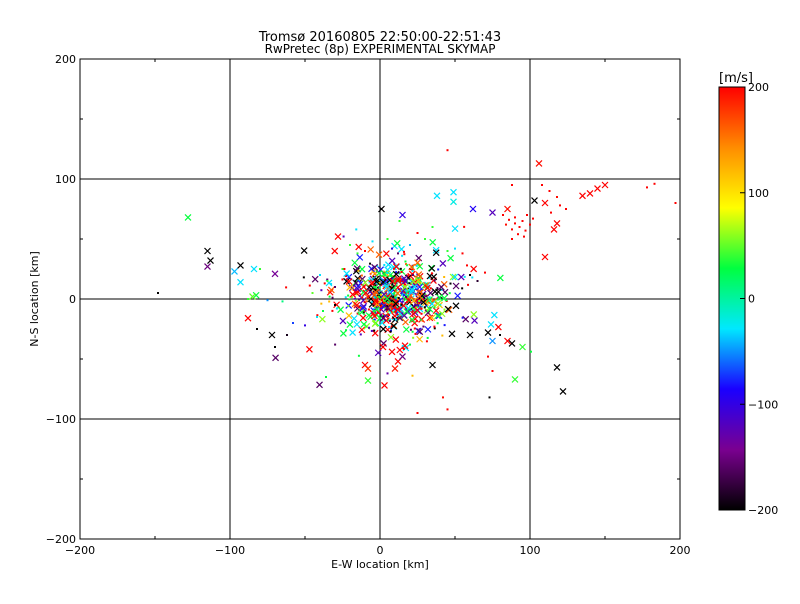  What do you see at coordinates (34, 299) in the screenshot?
I see `y-axis-label: N-S location [km]` at bounding box center [34, 299].